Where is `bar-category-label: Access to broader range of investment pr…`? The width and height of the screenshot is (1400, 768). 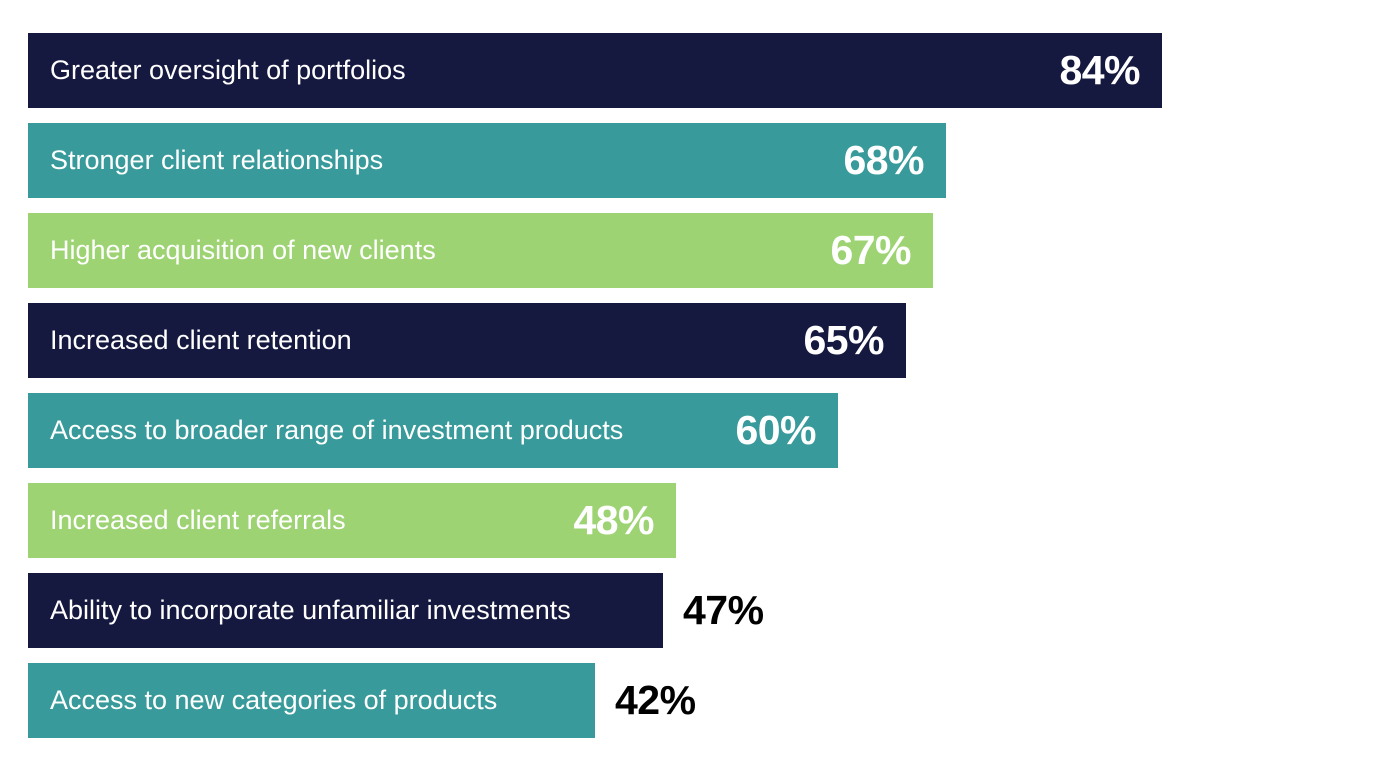
bar-category-label: Access to broader range of investment pr… is located at coordinates (337, 430).